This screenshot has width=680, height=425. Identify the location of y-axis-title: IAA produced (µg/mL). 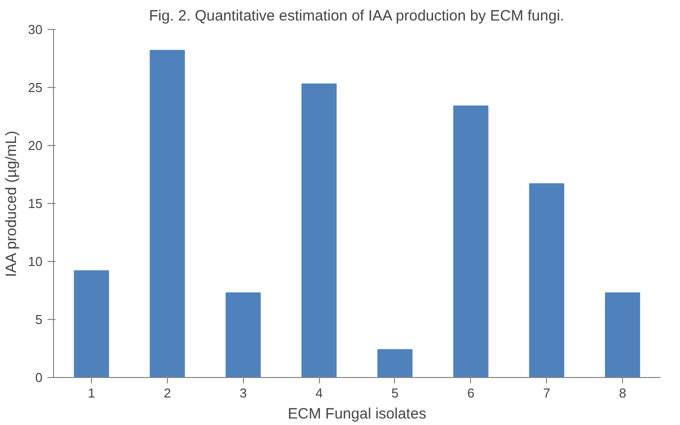
(11, 204).